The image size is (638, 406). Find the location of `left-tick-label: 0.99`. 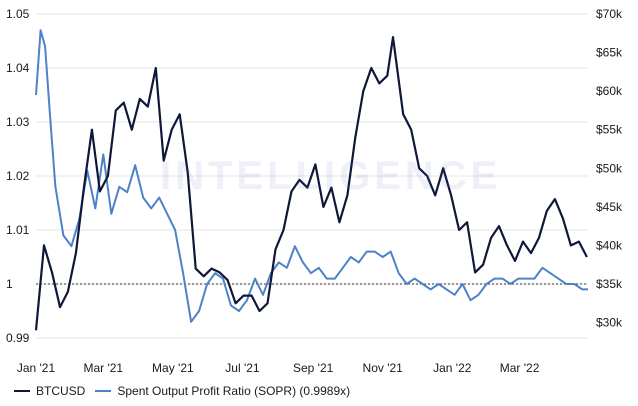

left-tick-label: 0.99 is located at coordinates (18, 338).